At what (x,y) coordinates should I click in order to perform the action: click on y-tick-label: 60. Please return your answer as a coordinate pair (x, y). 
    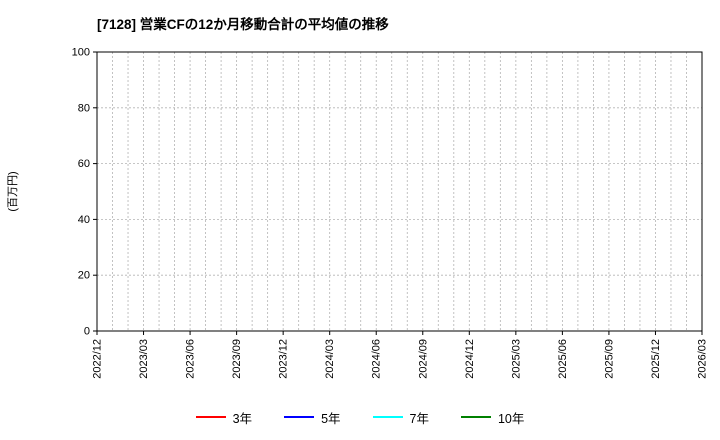
    Looking at the image, I should click on (84, 164).